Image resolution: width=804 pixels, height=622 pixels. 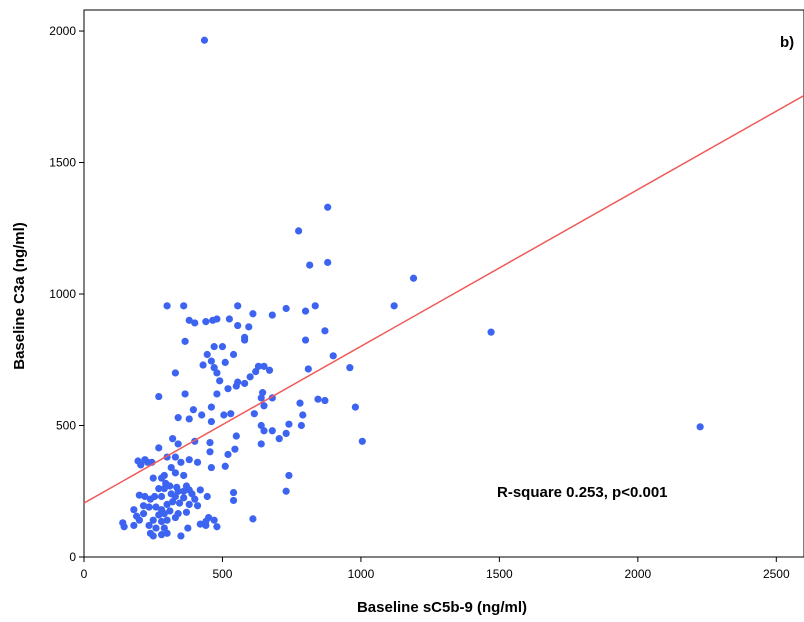 I want to click on x-axis: 0 500 1000 1500 2000 2500, so click(x=435, y=569).